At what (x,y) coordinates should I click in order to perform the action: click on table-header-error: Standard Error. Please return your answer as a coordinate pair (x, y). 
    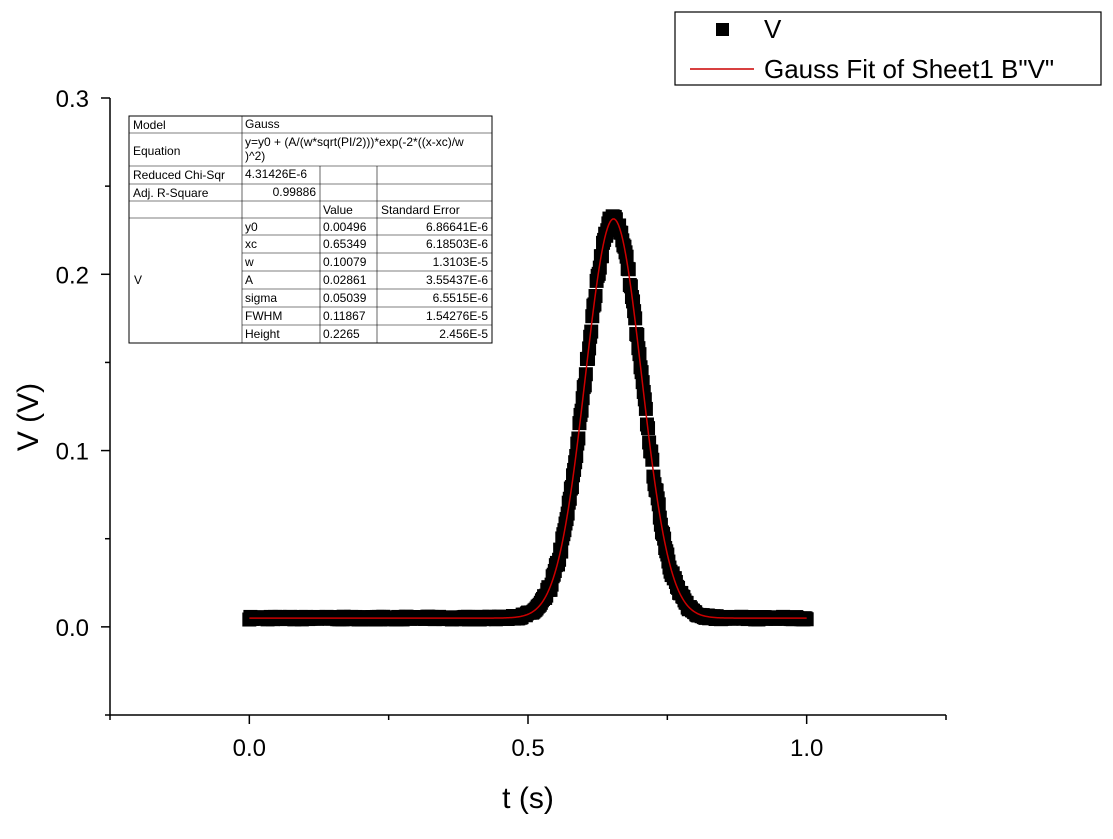
    Looking at the image, I should click on (420, 210).